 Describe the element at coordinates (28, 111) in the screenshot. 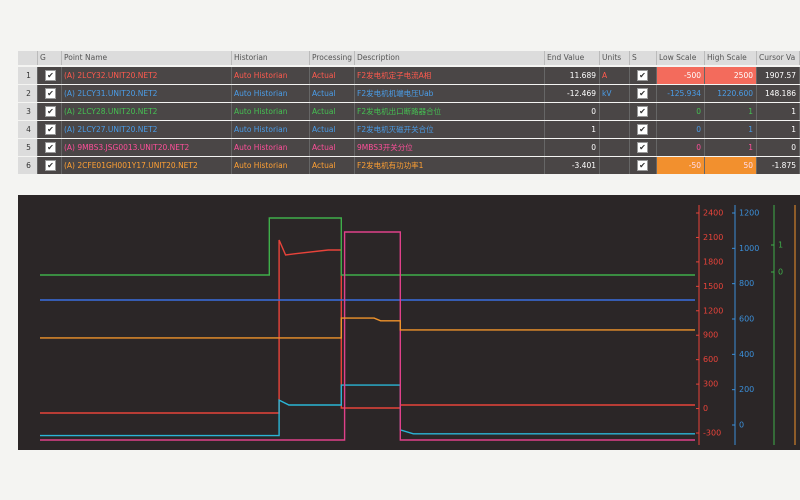

I see `cell: 3` at that location.